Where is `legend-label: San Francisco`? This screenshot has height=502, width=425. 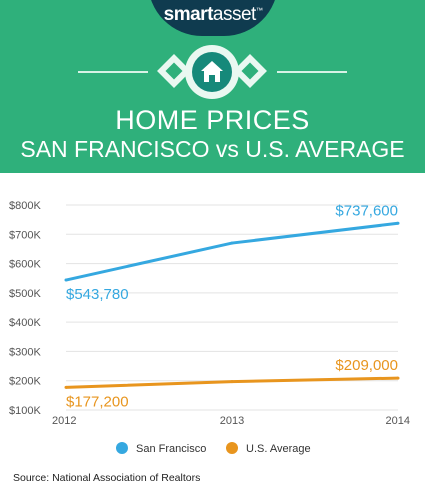
legend-label: San Francisco is located at coordinates (171, 449).